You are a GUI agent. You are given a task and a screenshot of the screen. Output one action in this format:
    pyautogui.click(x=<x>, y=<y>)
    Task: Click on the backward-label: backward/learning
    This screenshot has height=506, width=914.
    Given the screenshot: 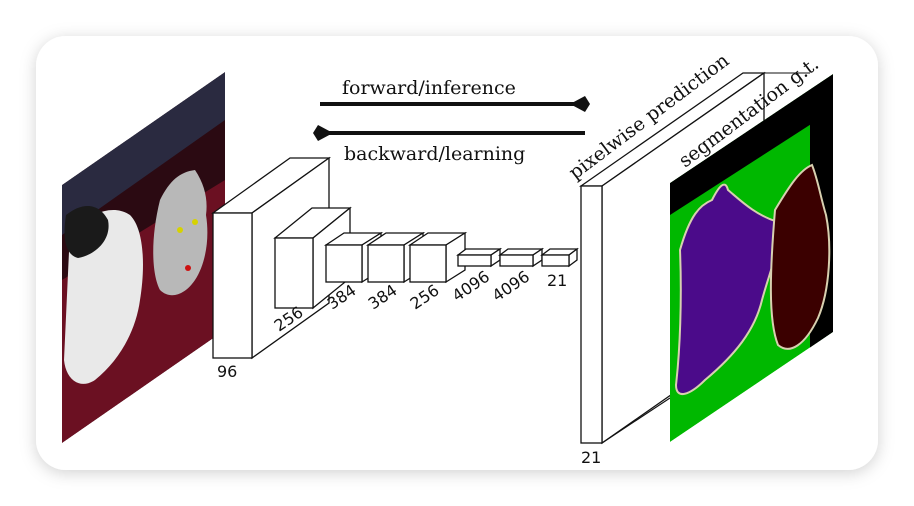 What is the action you would take?
    pyautogui.click(x=434, y=154)
    